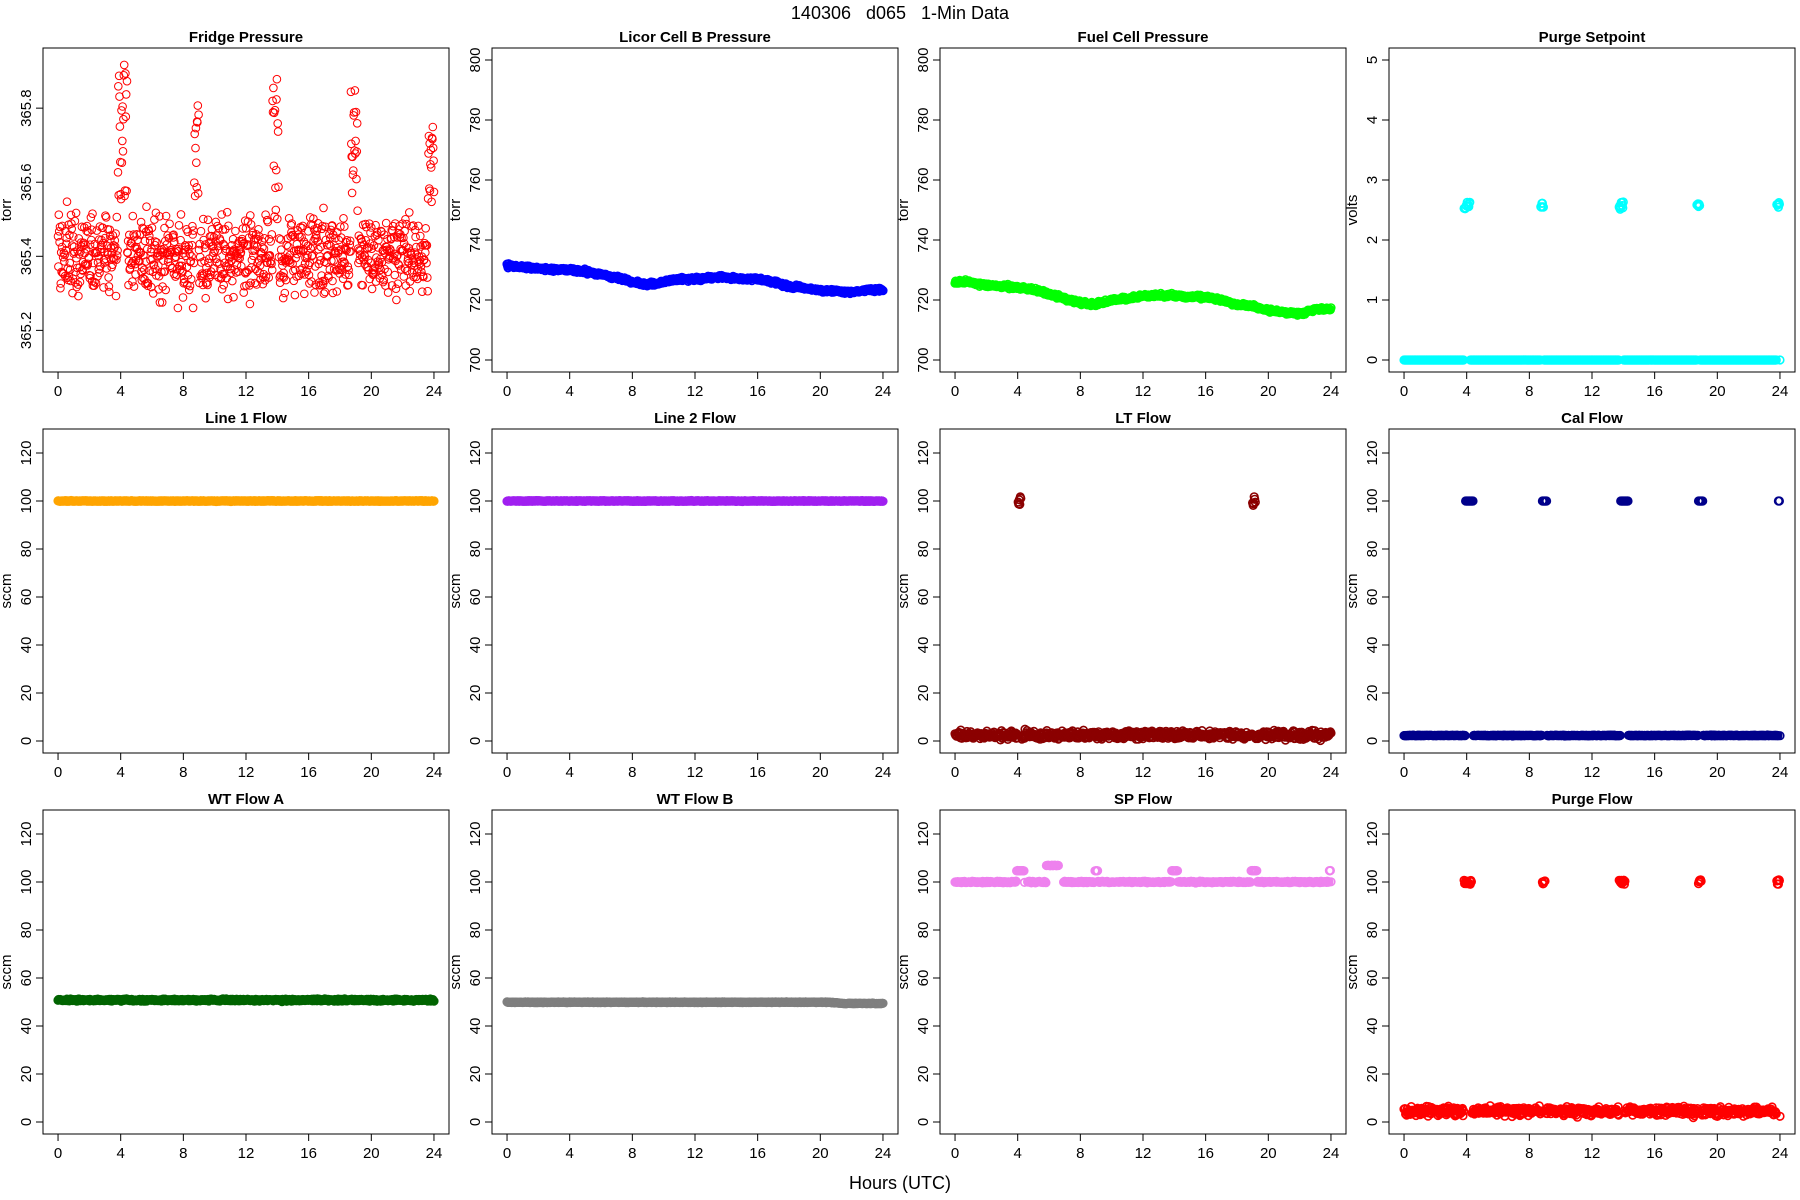 Image resolution: width=1800 pixels, height=1200 pixels. What do you see at coordinates (475, 452) in the screenshot?
I see `y-tick-label: 120` at bounding box center [475, 452].